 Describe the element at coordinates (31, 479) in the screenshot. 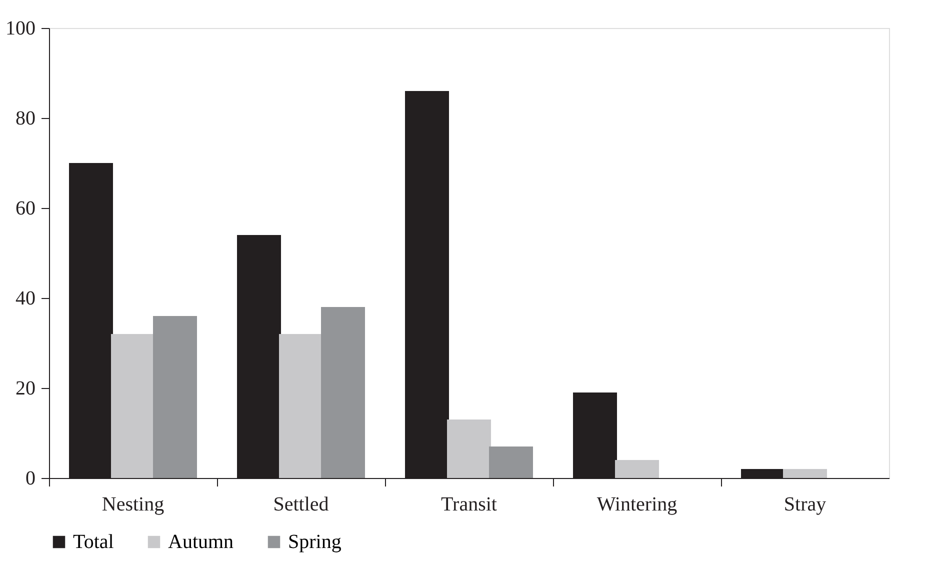

I see `y-tick-label: 0` at that location.